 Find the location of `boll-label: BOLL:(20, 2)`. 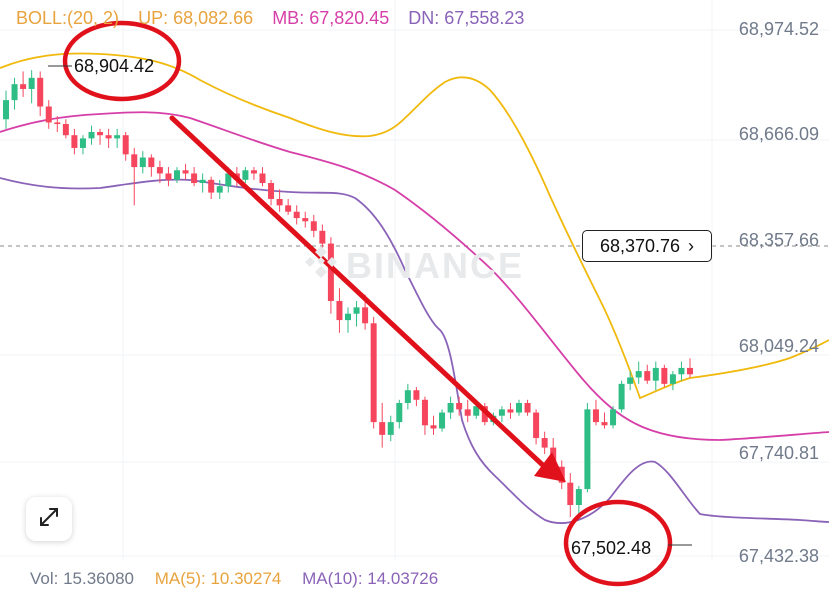

boll-label: BOLL:(20, 2) is located at coordinates (68, 18).